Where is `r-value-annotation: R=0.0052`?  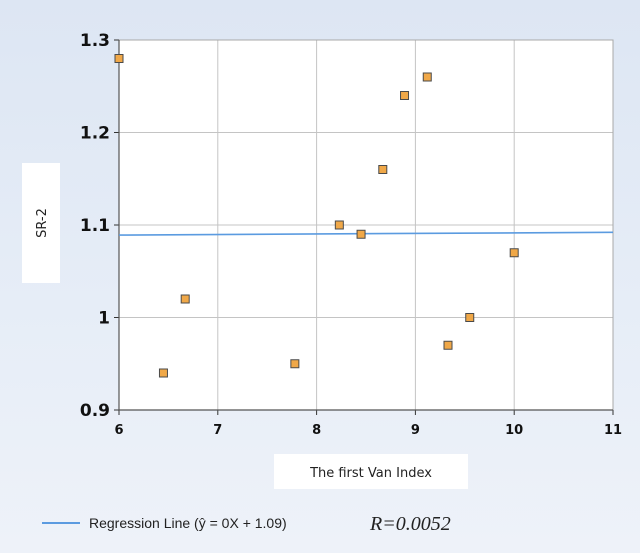
r-value-annotation: R=0.0052 is located at coordinates (410, 524).